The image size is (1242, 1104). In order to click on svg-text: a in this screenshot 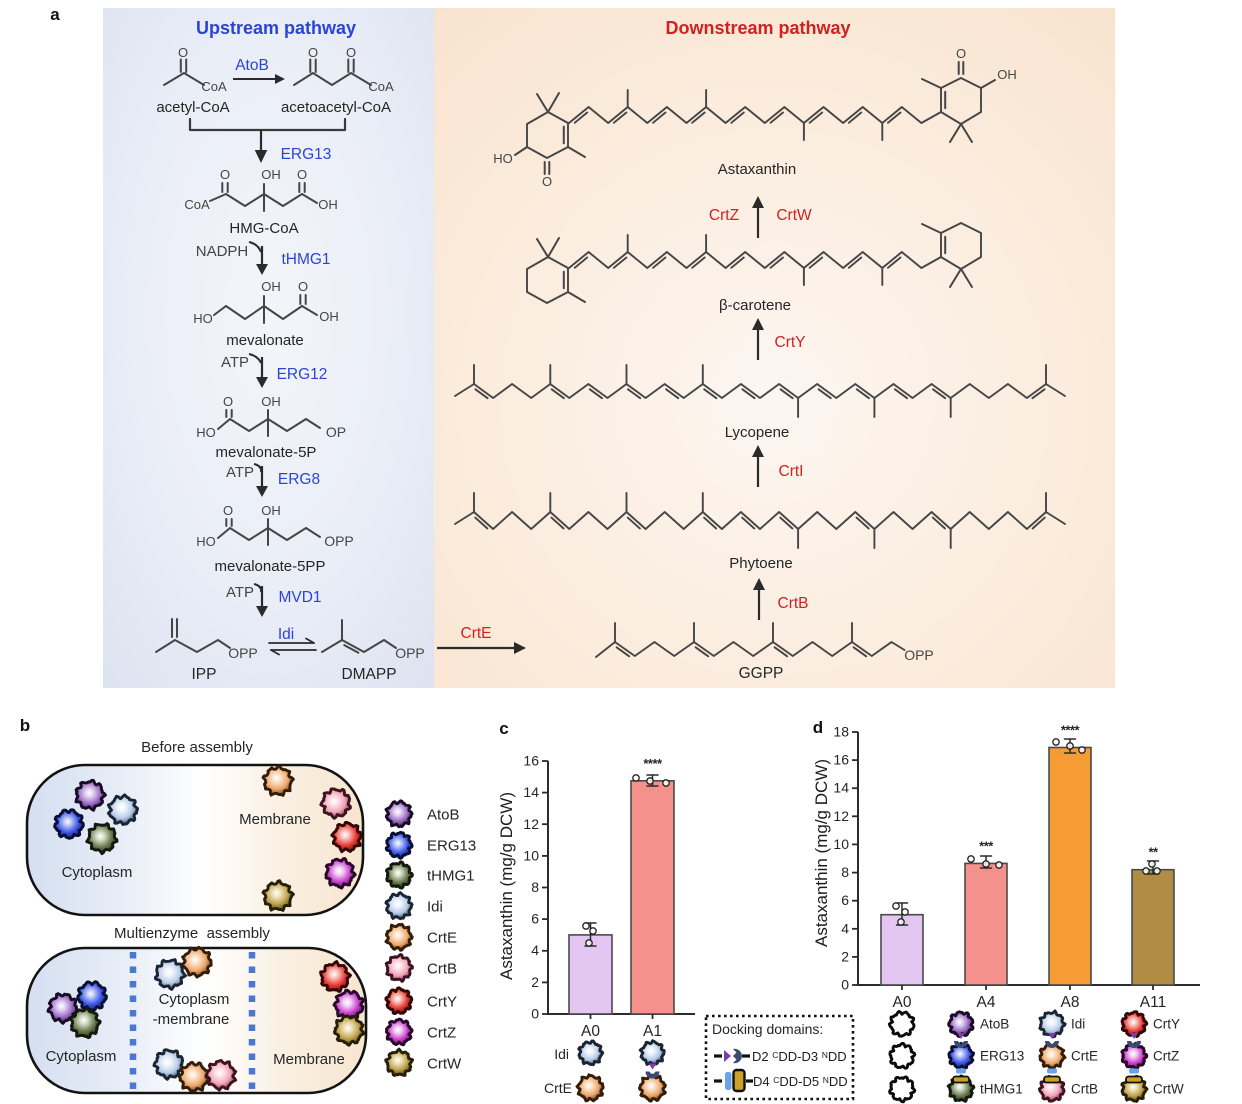, I will do `click(55, 14)`.